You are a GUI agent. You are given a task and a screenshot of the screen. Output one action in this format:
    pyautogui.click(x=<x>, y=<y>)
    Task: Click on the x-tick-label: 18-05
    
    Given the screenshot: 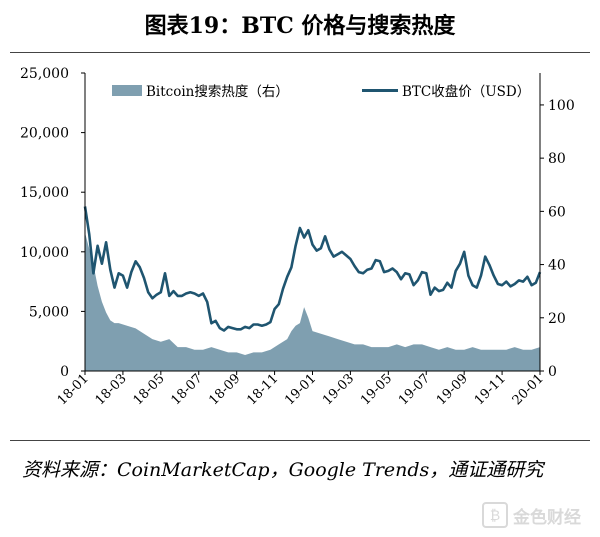 What is the action you would take?
    pyautogui.click(x=149, y=389)
    